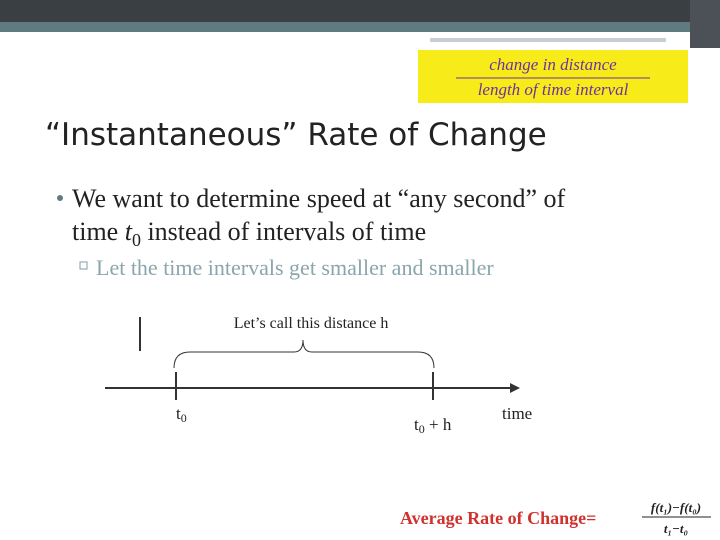 The width and height of the screenshot is (720, 540). I want to click on top-corner, so click(705, 24).